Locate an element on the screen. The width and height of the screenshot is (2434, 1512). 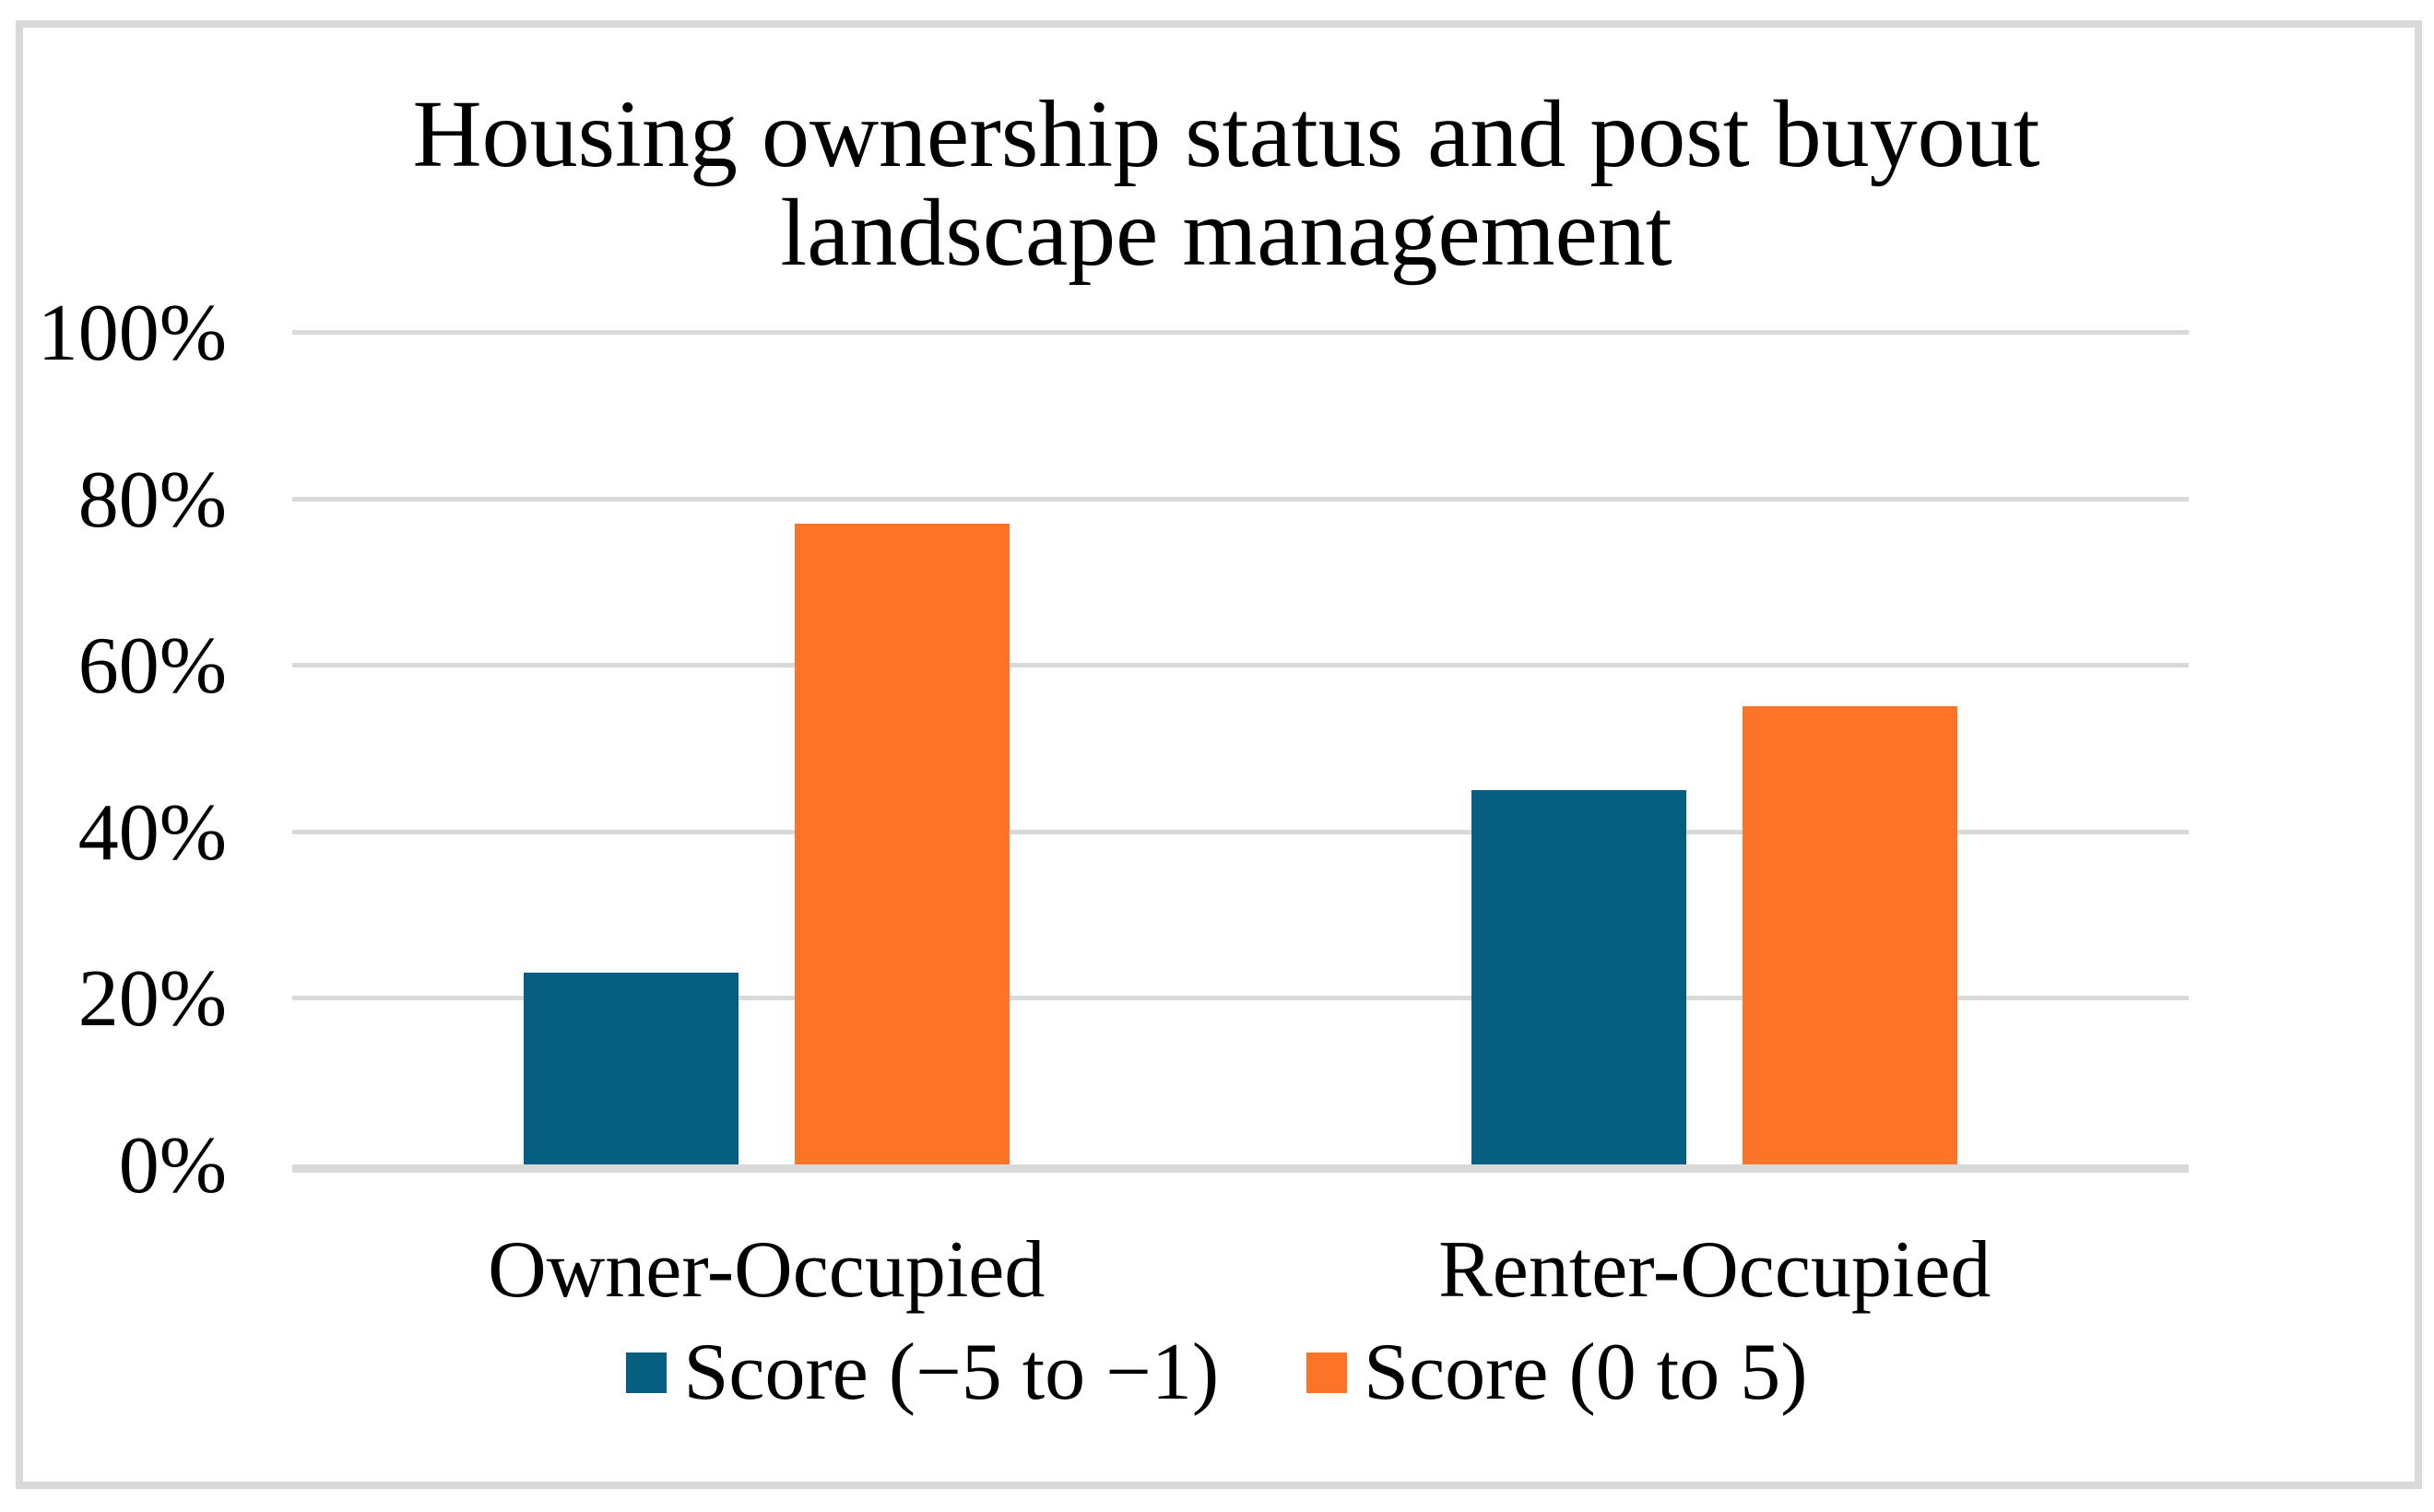
y-tick-label-20%: 20% is located at coordinates (152, 999).